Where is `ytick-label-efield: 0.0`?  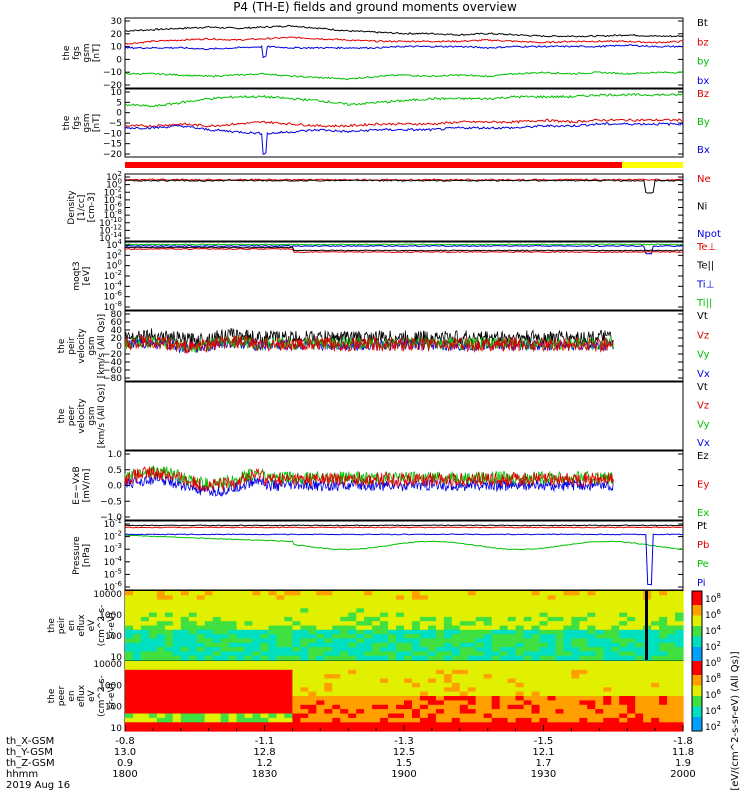 ytick-label-efield: 0.0 is located at coordinates (115, 487).